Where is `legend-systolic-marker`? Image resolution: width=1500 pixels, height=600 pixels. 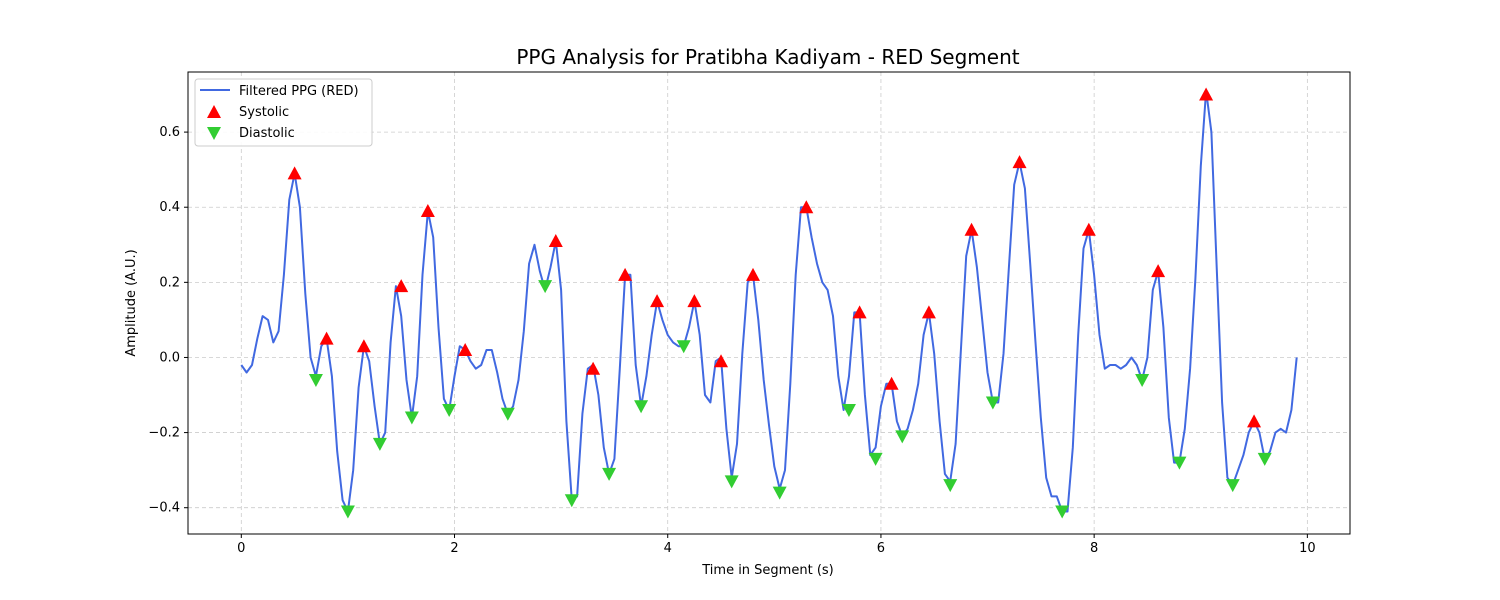
legend-systolic-marker is located at coordinates (214, 111).